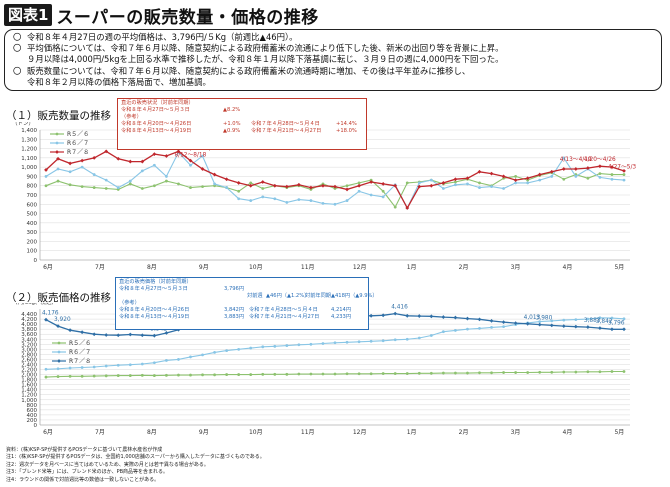  I want to click on x-tick-label: 10月, so click(256, 432).